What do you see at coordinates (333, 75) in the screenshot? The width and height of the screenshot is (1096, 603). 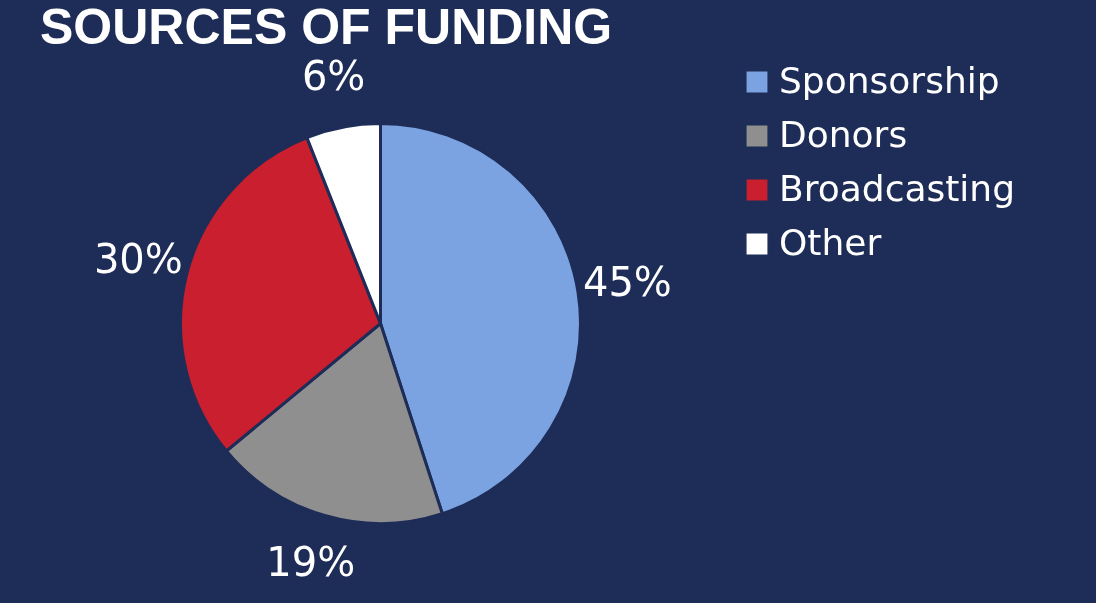 I see `data-label: 6%` at bounding box center [333, 75].